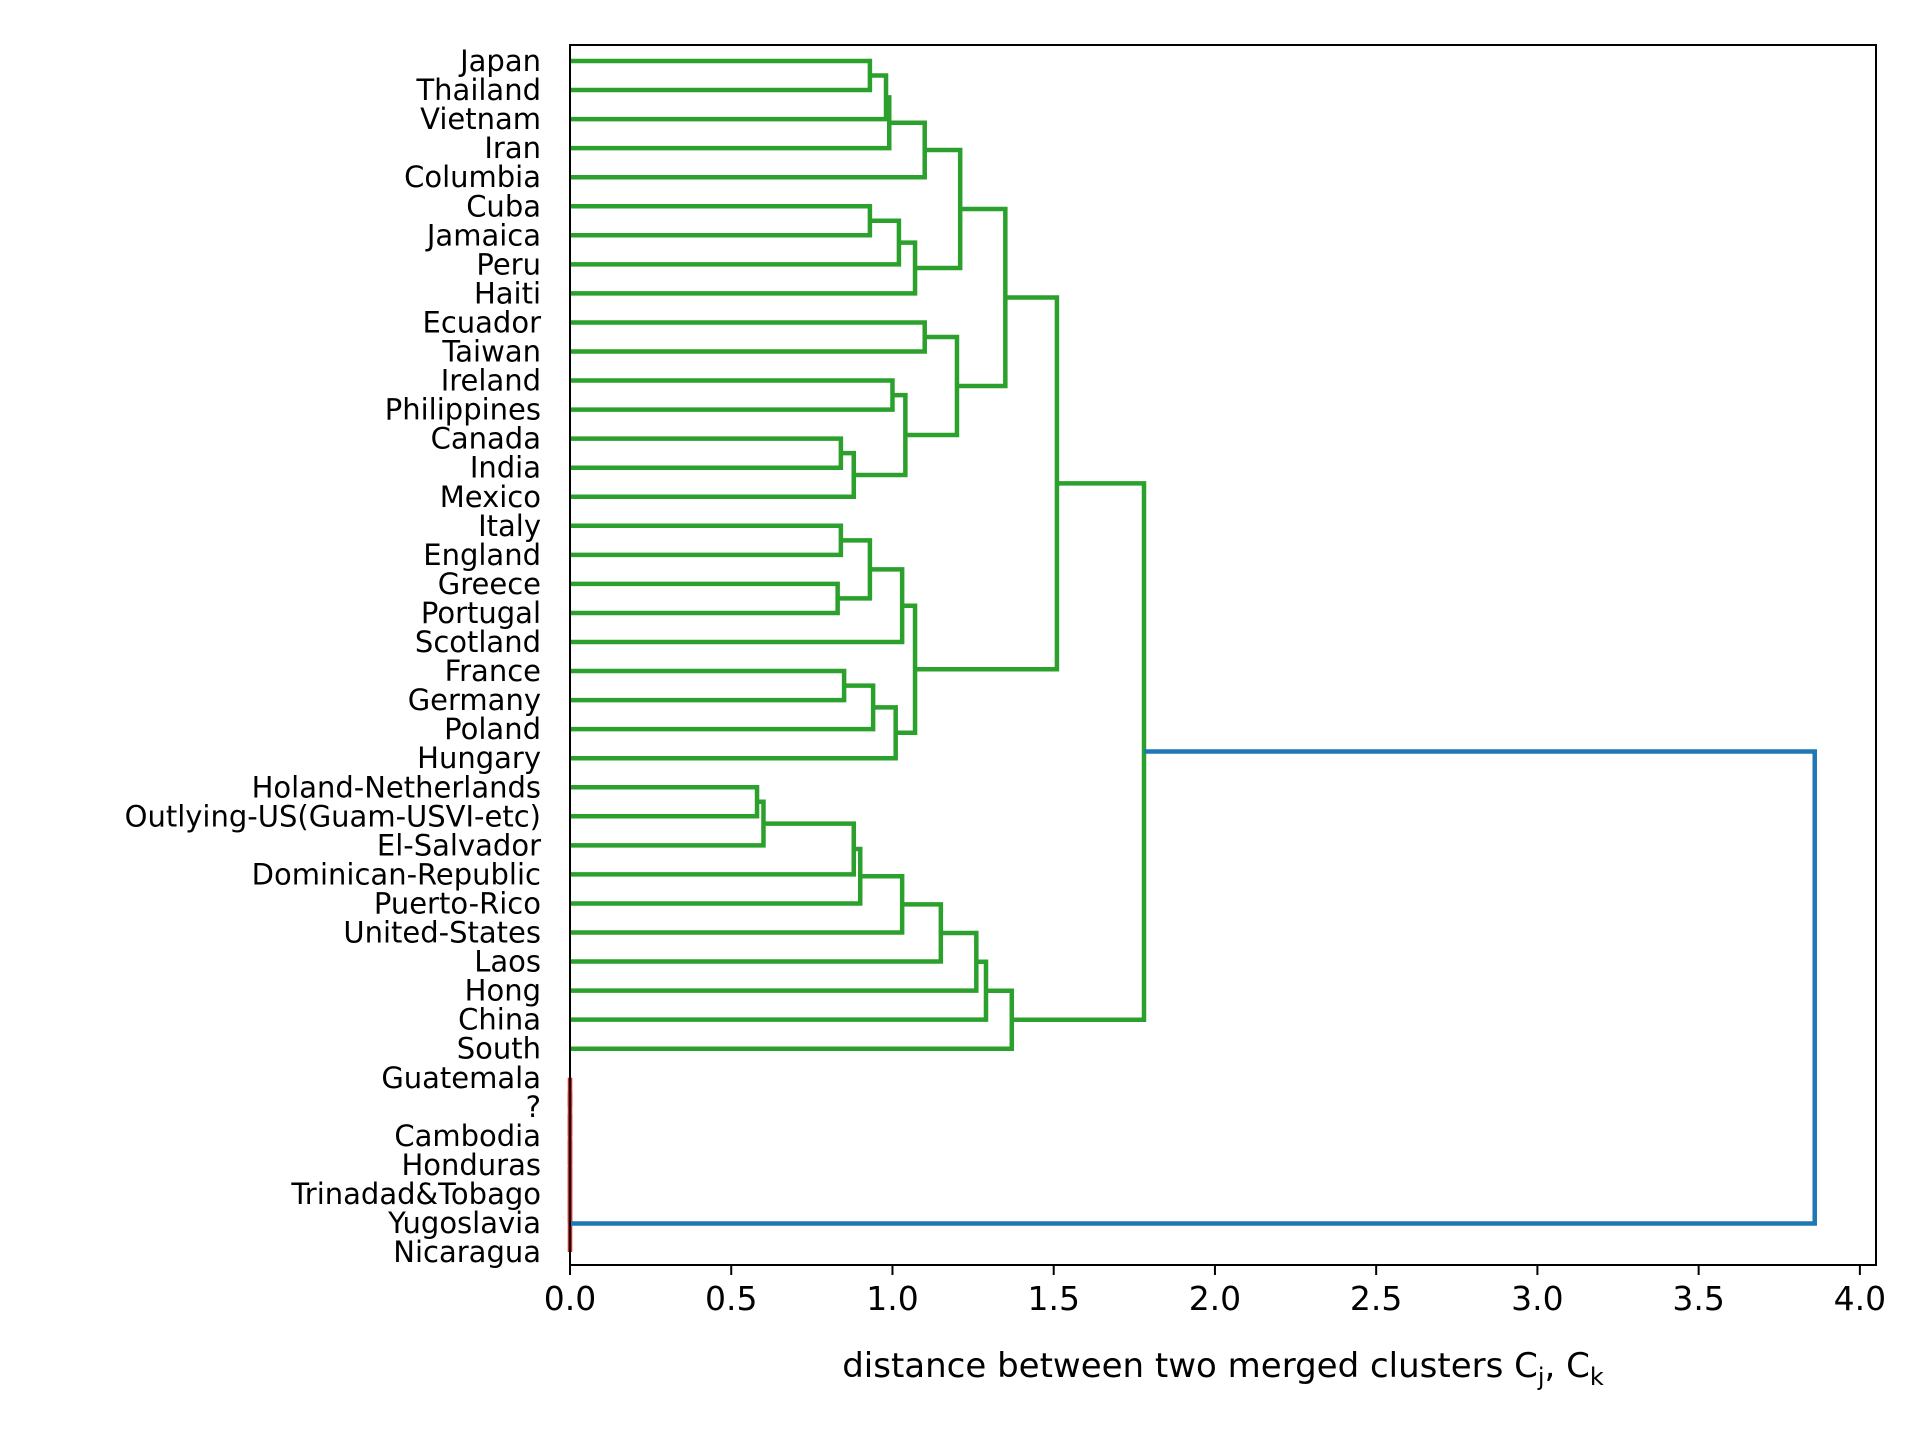 Image resolution: width=1920 pixels, height=1440 pixels. I want to click on leaf-label: Honduras, so click(471, 1165).